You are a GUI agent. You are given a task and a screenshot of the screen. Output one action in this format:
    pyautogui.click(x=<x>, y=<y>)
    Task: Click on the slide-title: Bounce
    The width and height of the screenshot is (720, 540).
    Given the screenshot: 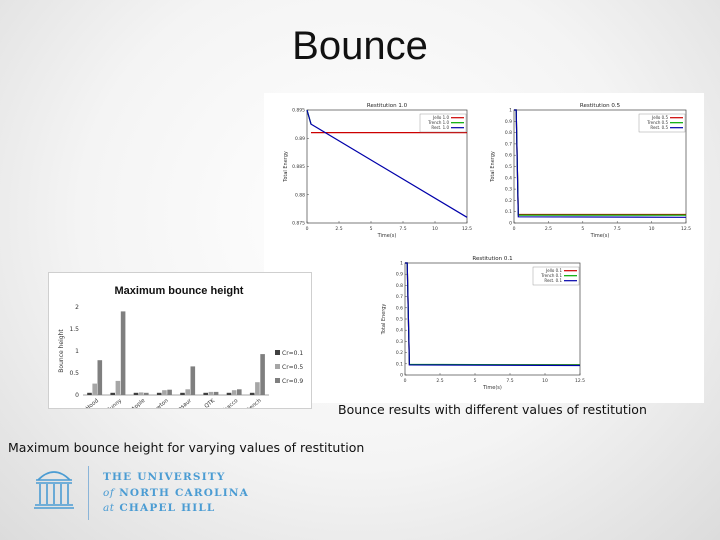 What is the action you would take?
    pyautogui.click(x=360, y=46)
    